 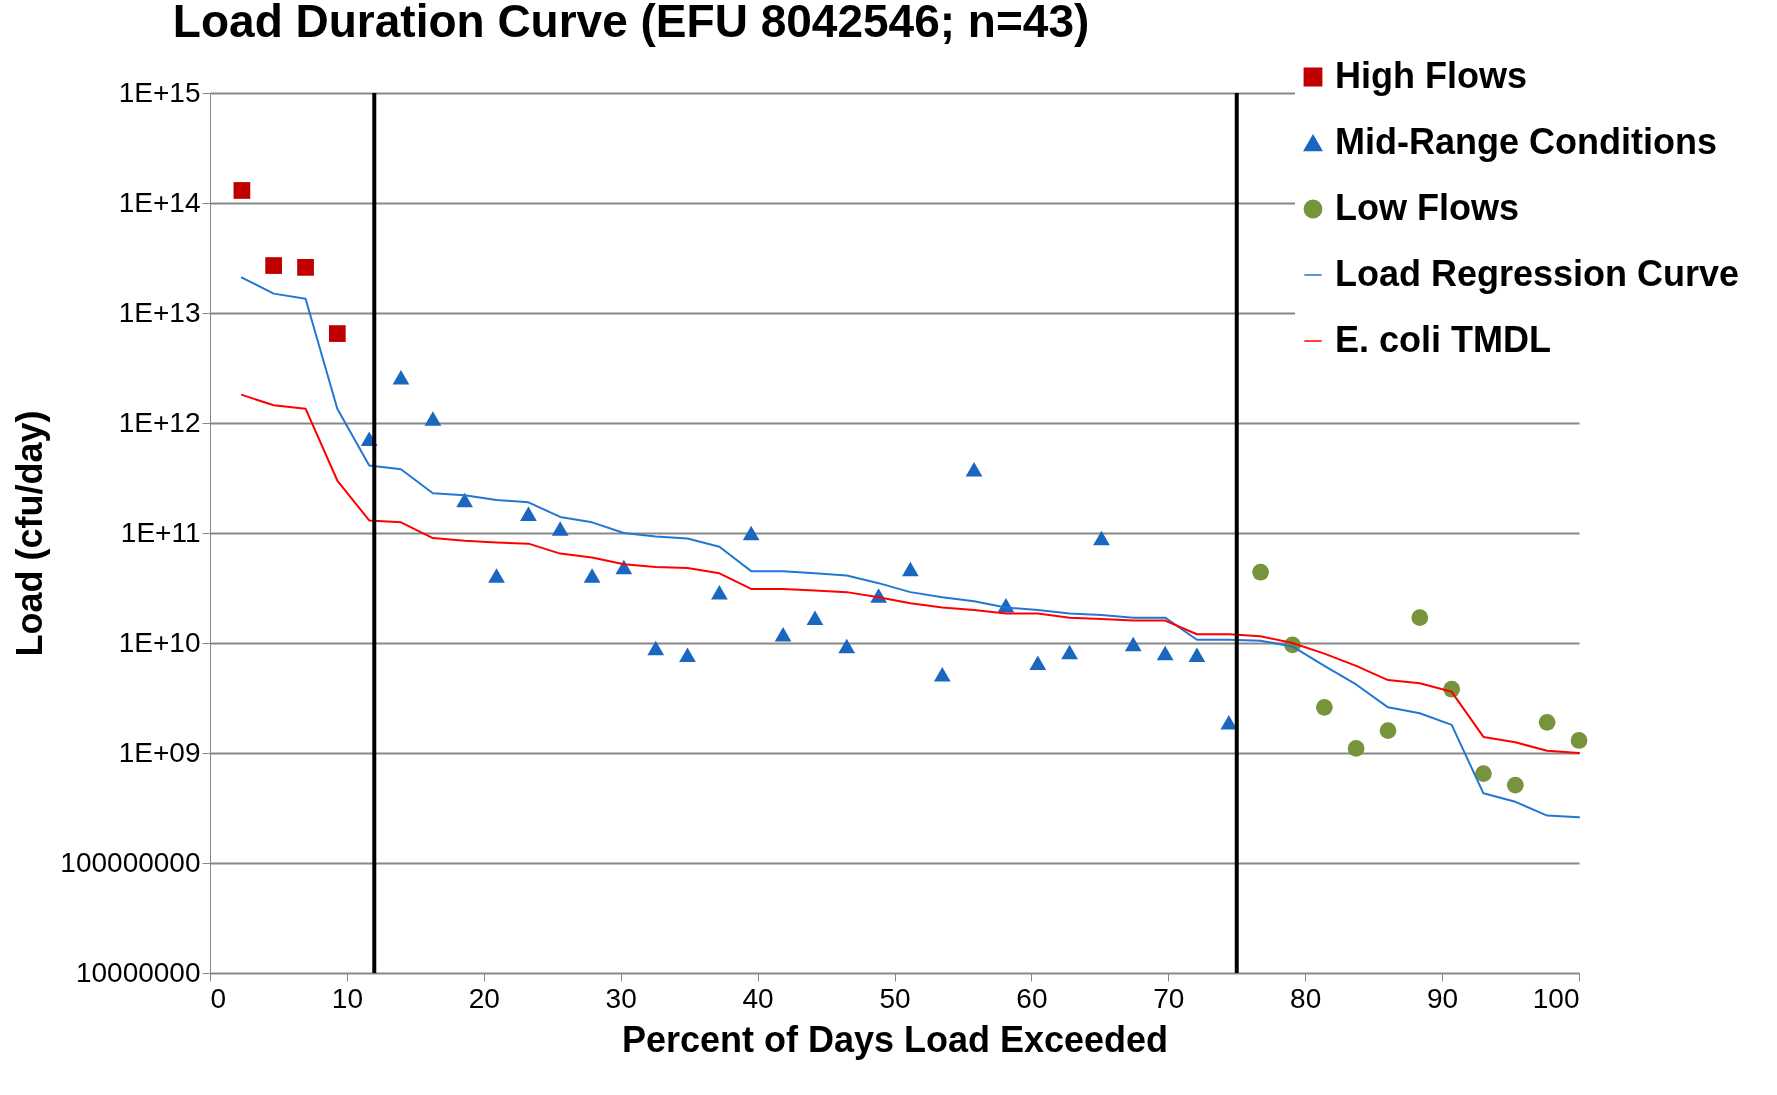 What do you see at coordinates (484, 998) in the screenshot?
I see `x-tick-label: 20` at bounding box center [484, 998].